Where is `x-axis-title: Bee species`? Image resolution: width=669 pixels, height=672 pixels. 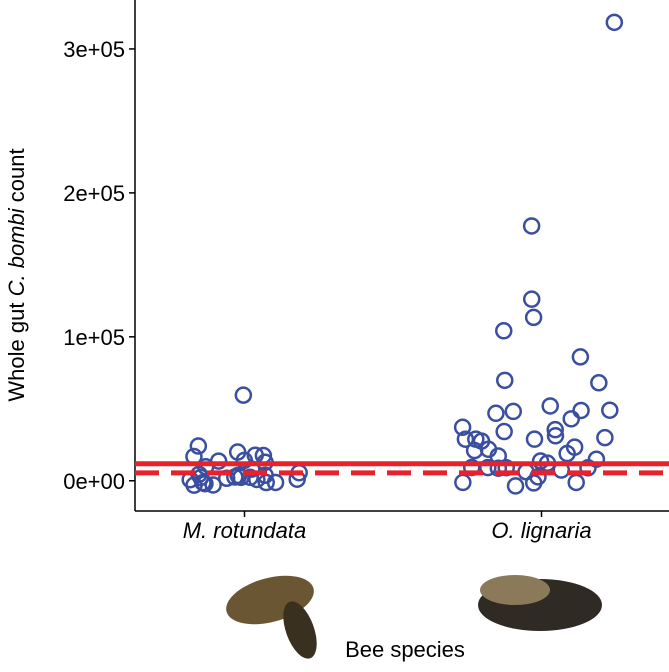
x-axis-title: Bee species is located at coordinates (405, 649).